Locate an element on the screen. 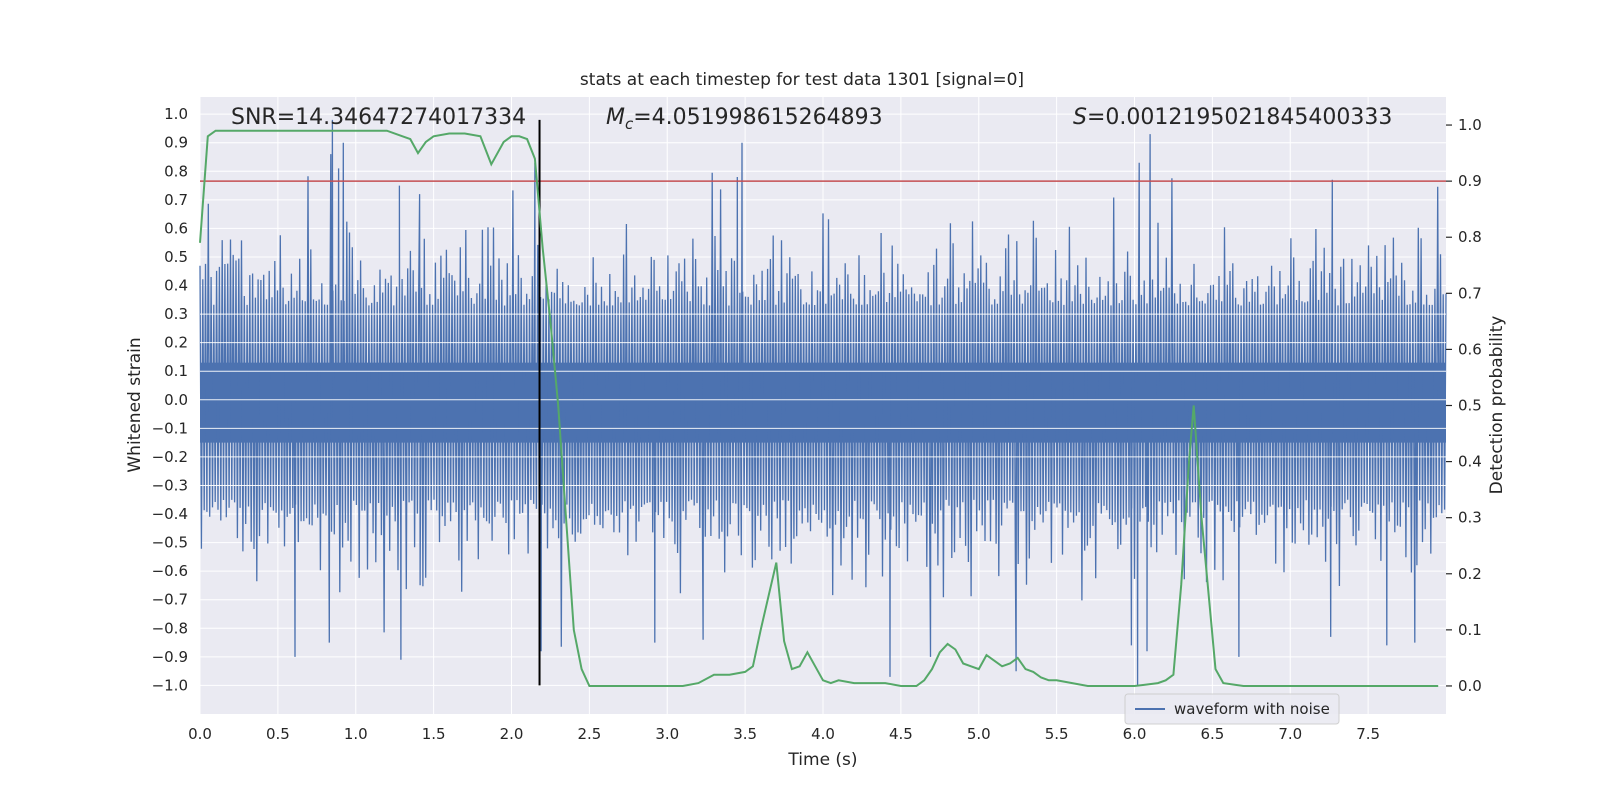  legend-label: waveform with noise is located at coordinates (1252, 709).